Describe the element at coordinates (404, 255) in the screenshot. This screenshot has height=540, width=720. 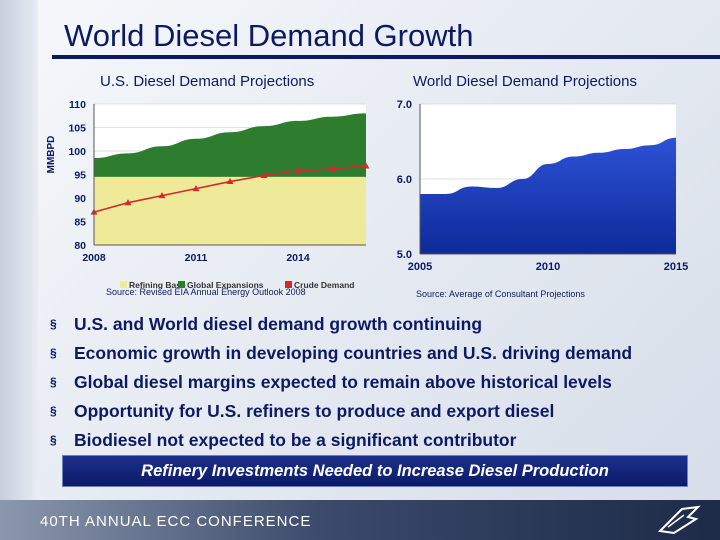
I see `y-tick-label: 5.0` at that location.